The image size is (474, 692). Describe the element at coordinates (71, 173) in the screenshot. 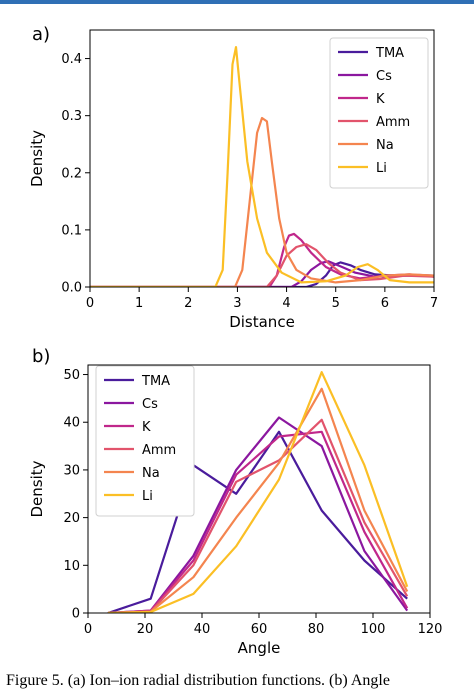

I see `y-tick-label: 0.2` at that location.